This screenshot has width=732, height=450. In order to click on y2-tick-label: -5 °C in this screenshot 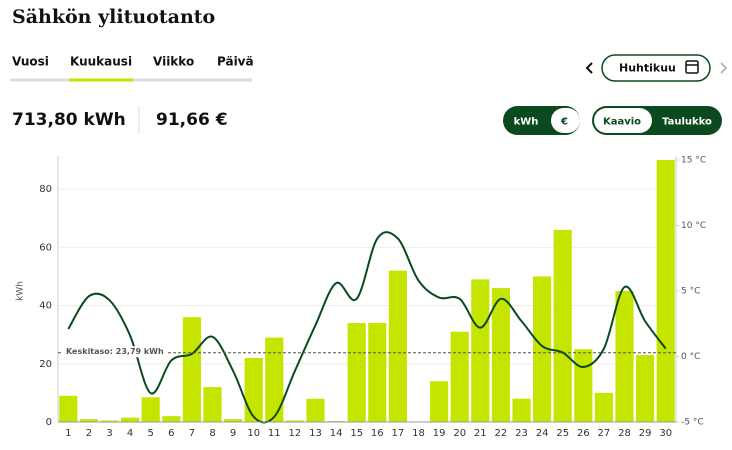, I will do `click(692, 423)`.